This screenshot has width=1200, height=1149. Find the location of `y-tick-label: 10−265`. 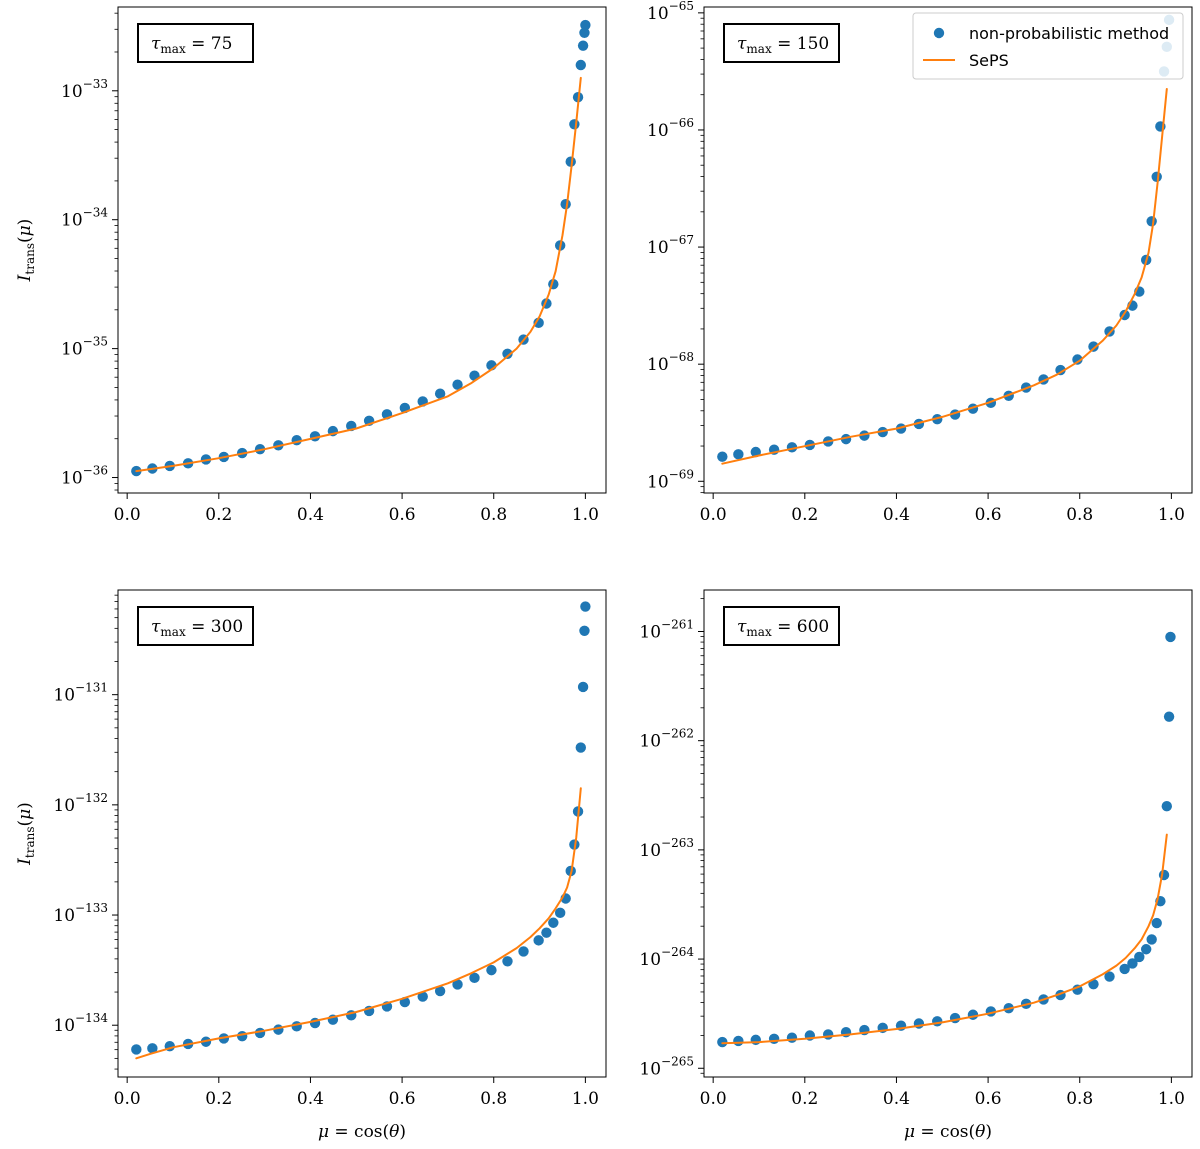

y-tick-label: 10−265 is located at coordinates (666, 1066).